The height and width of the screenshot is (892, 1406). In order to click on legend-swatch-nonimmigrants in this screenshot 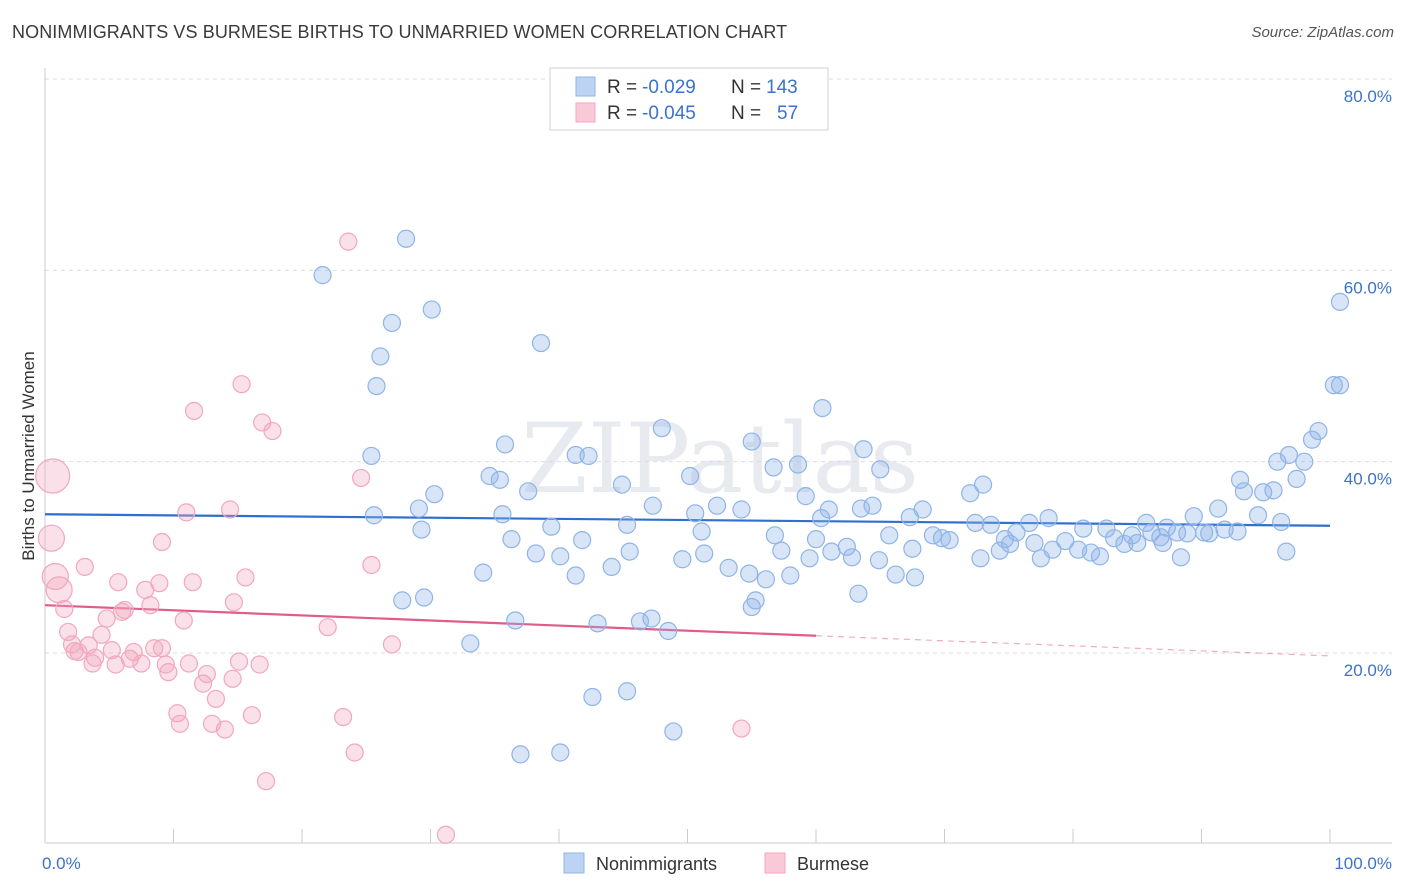, I will do `click(585, 86)`.